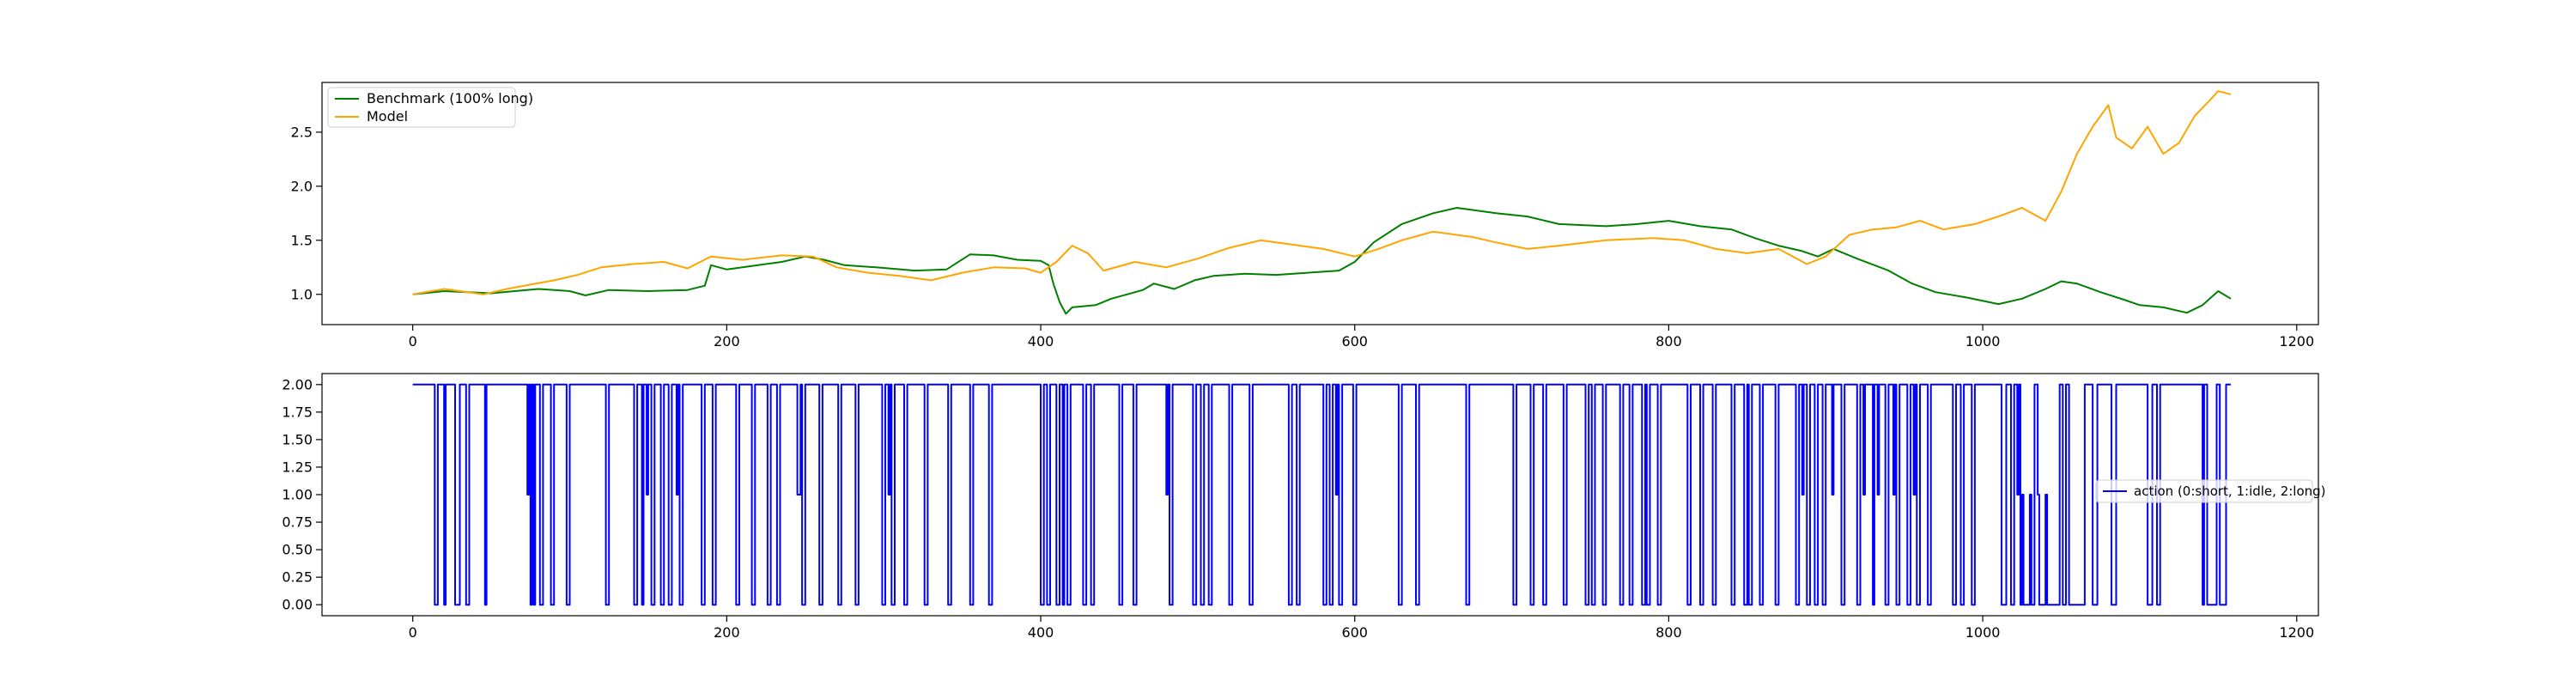 The image size is (2576, 687). I want to click on bottom-ytick-label: 0.50, so click(297, 550).